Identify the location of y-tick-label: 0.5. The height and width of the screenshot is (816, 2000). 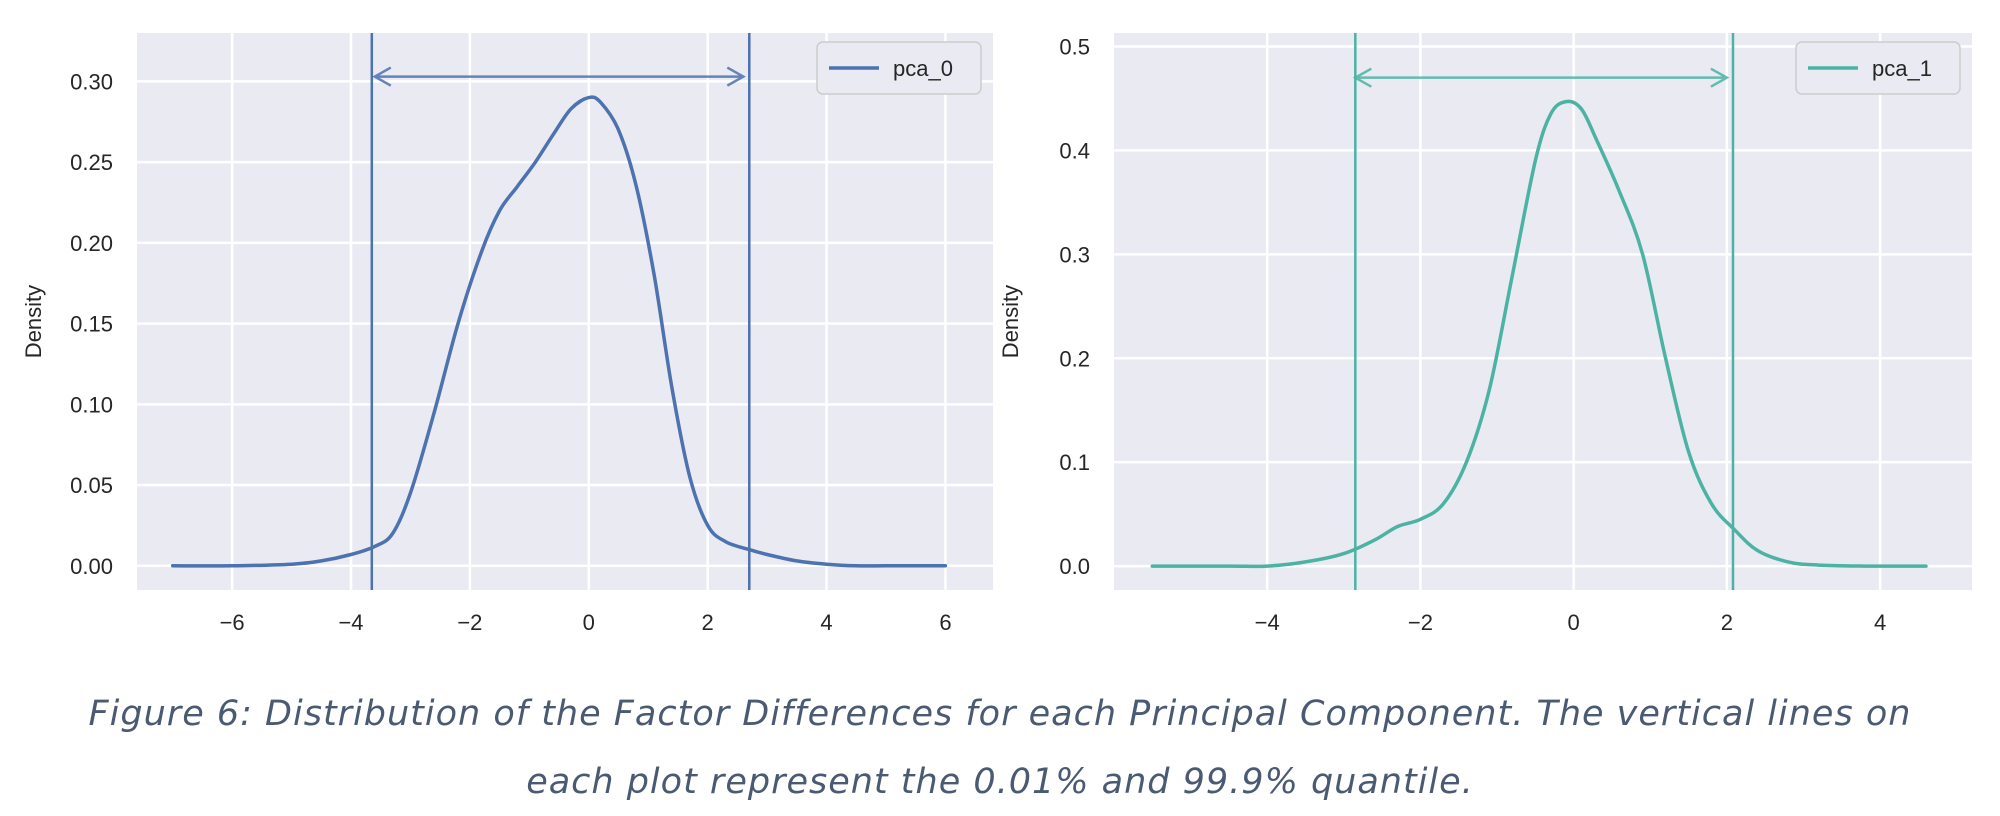
(1074, 47).